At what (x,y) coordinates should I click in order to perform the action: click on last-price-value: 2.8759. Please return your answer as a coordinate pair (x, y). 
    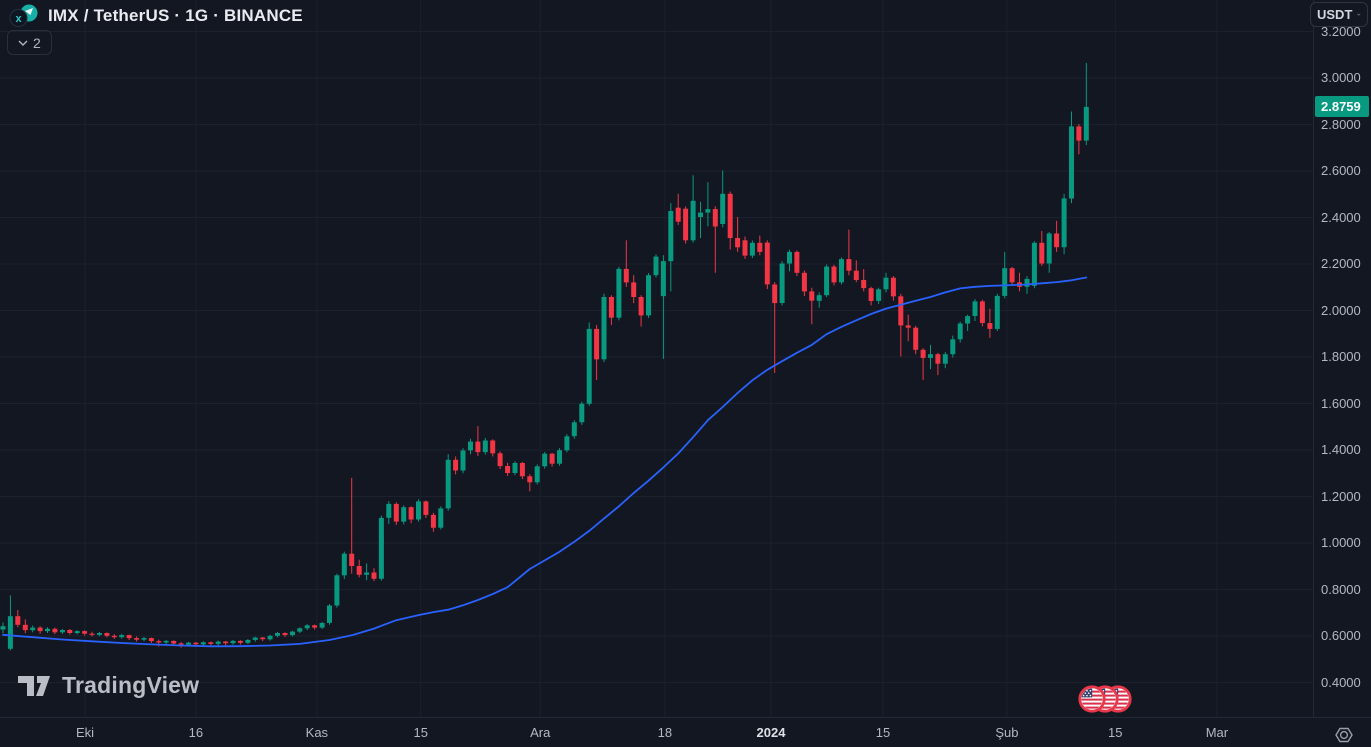
    Looking at the image, I should click on (1341, 107).